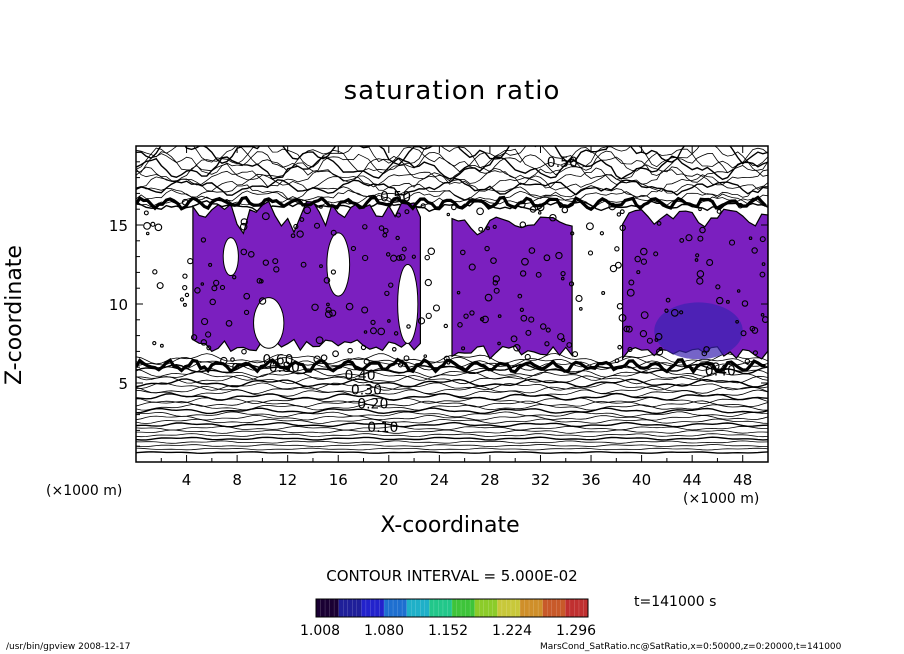 Image resolution: width=904 pixels, height=654 pixels. I want to click on contour-value-label: 0.50, so click(395, 198).